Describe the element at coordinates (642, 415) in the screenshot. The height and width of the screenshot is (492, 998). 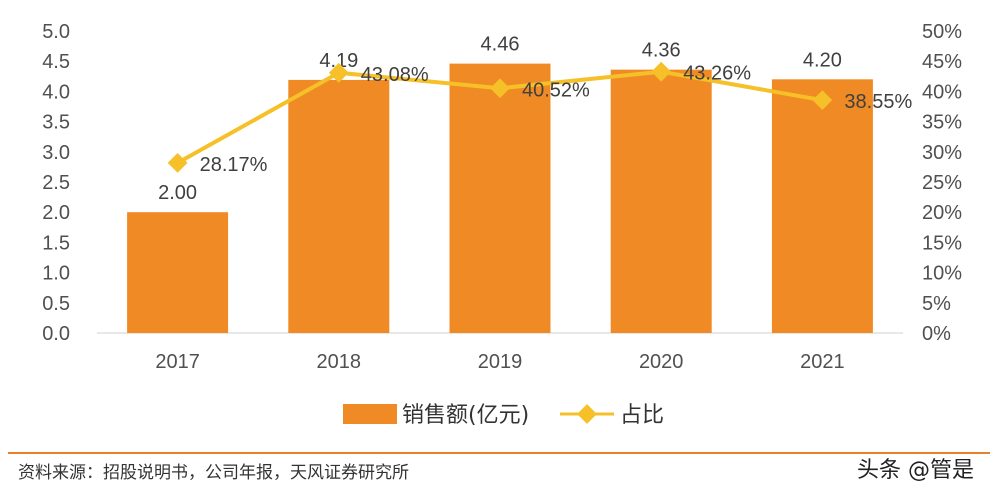
I see `legend-label-line: 占比` at that location.